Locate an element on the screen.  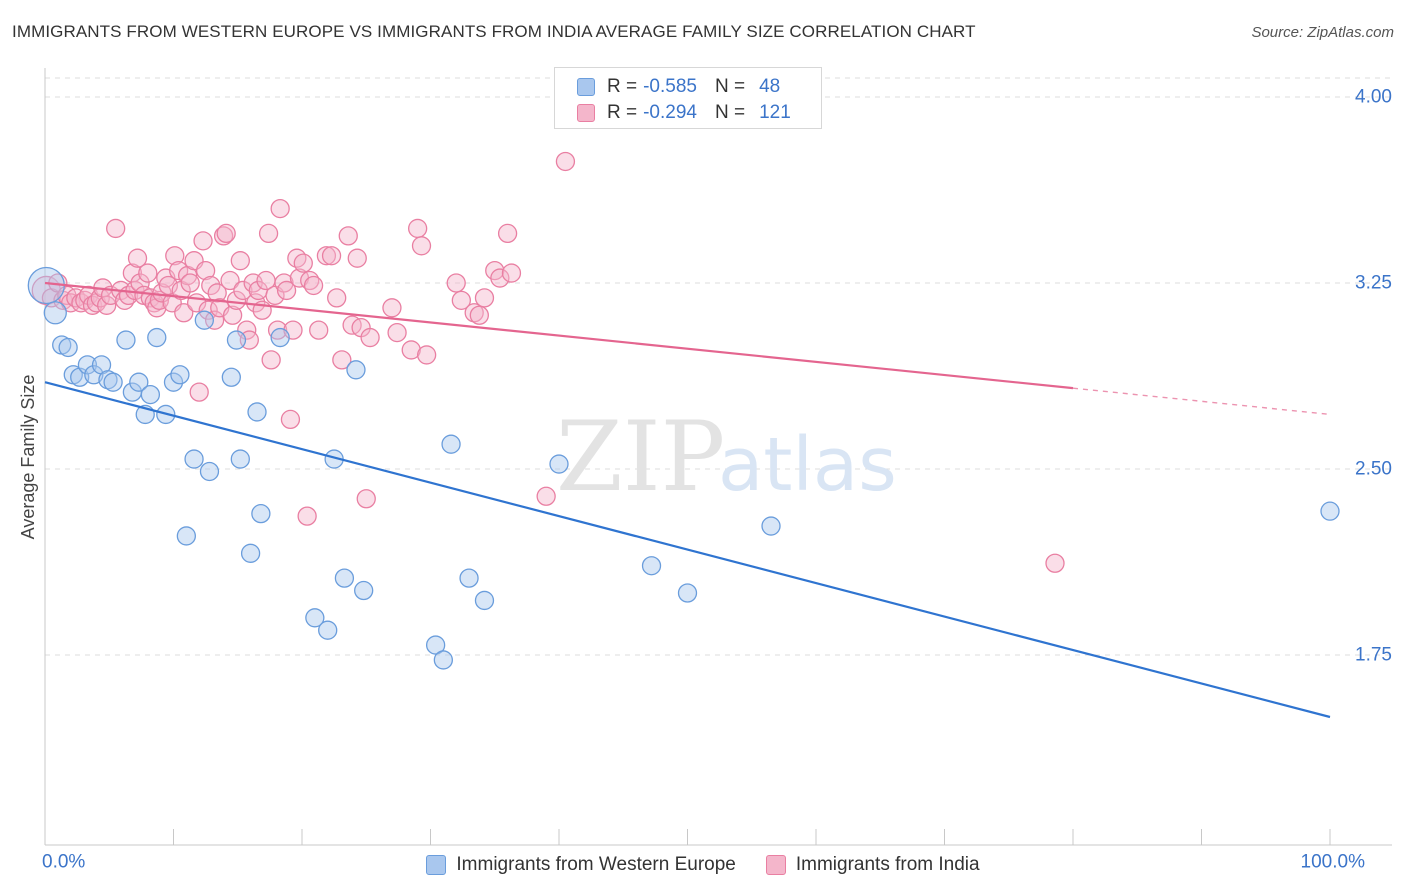
stats-legend: R = -0.585 N = 48 R = -0.294 N = 121 is located at coordinates (688, 98).